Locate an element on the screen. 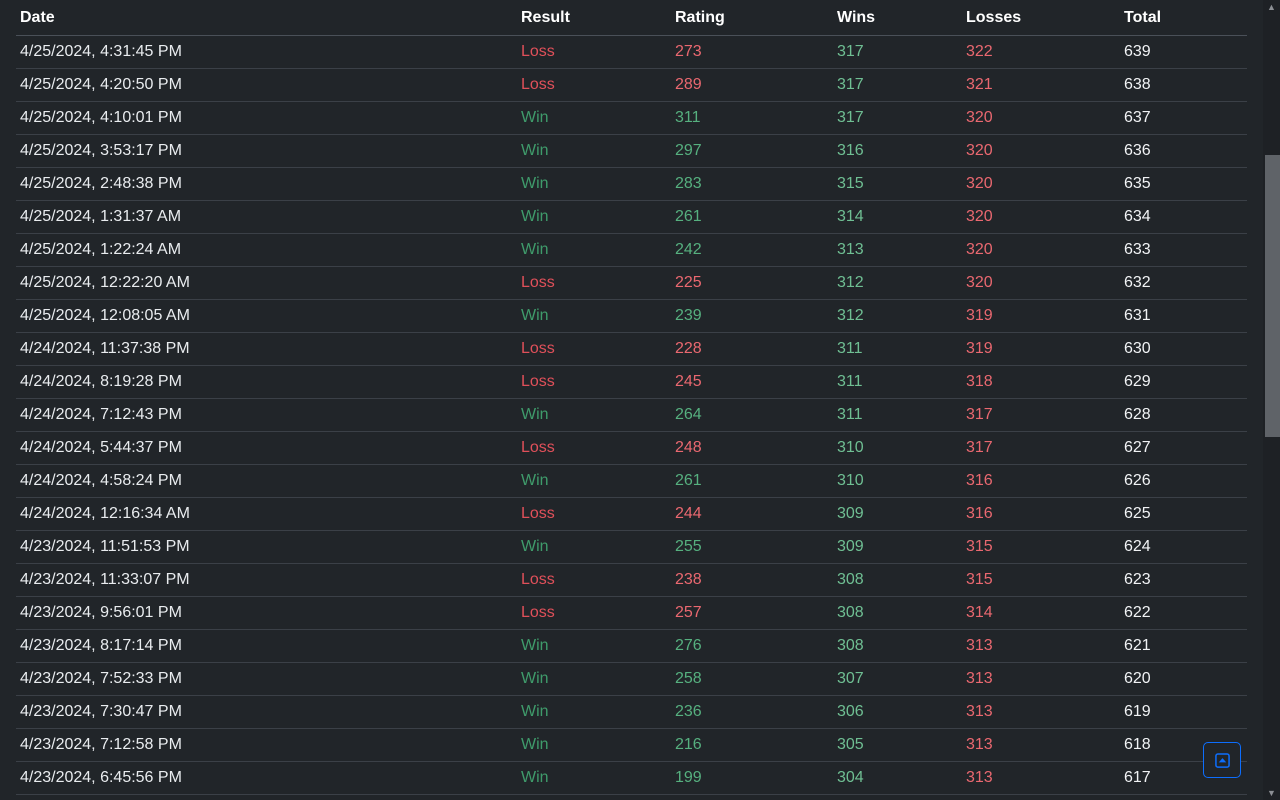 This screenshot has width=1280, height=800. table-row: 4/23/2024, 6:45:56 PM Win 199 304 313 617 is located at coordinates (631, 778).